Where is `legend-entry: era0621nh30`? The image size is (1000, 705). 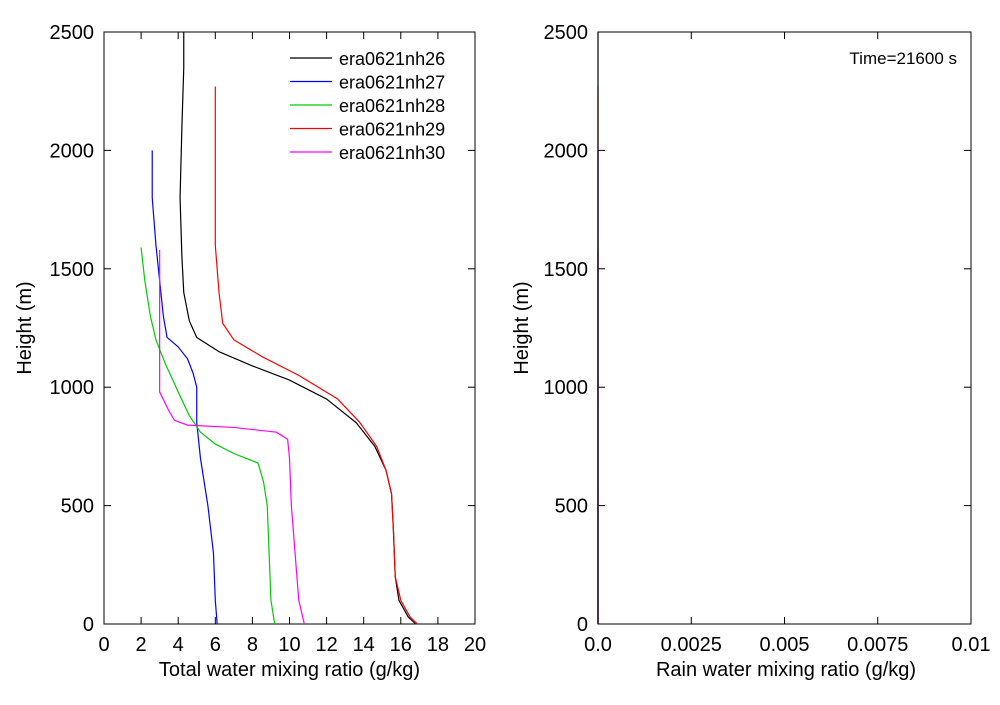 legend-entry: era0621nh30 is located at coordinates (392, 153).